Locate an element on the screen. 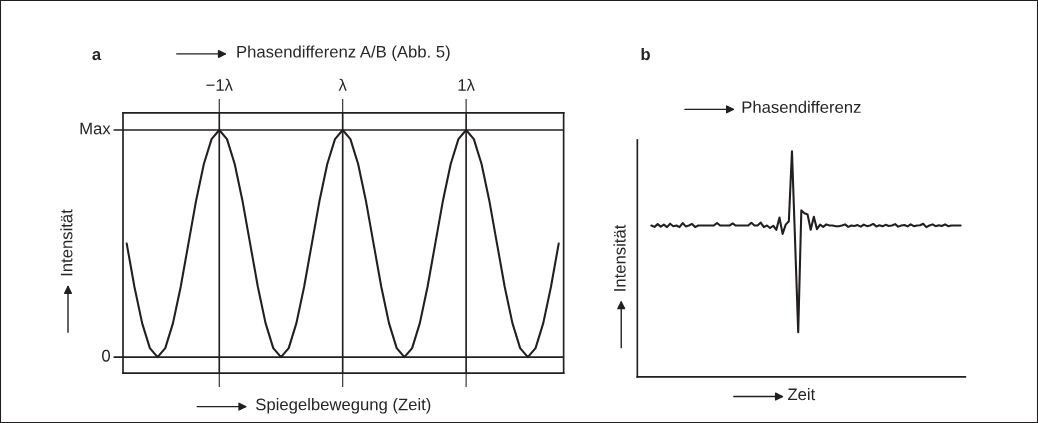  chart-subtitle: Phasendifferenz is located at coordinates (801, 107).